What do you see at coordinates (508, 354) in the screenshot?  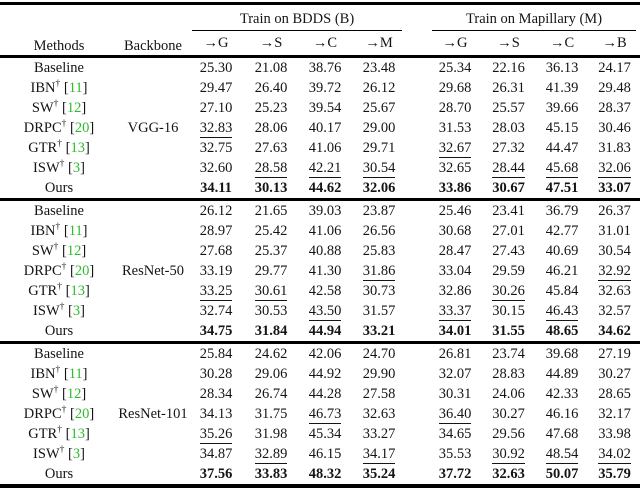 I see `metric-value: 23.74` at bounding box center [508, 354].